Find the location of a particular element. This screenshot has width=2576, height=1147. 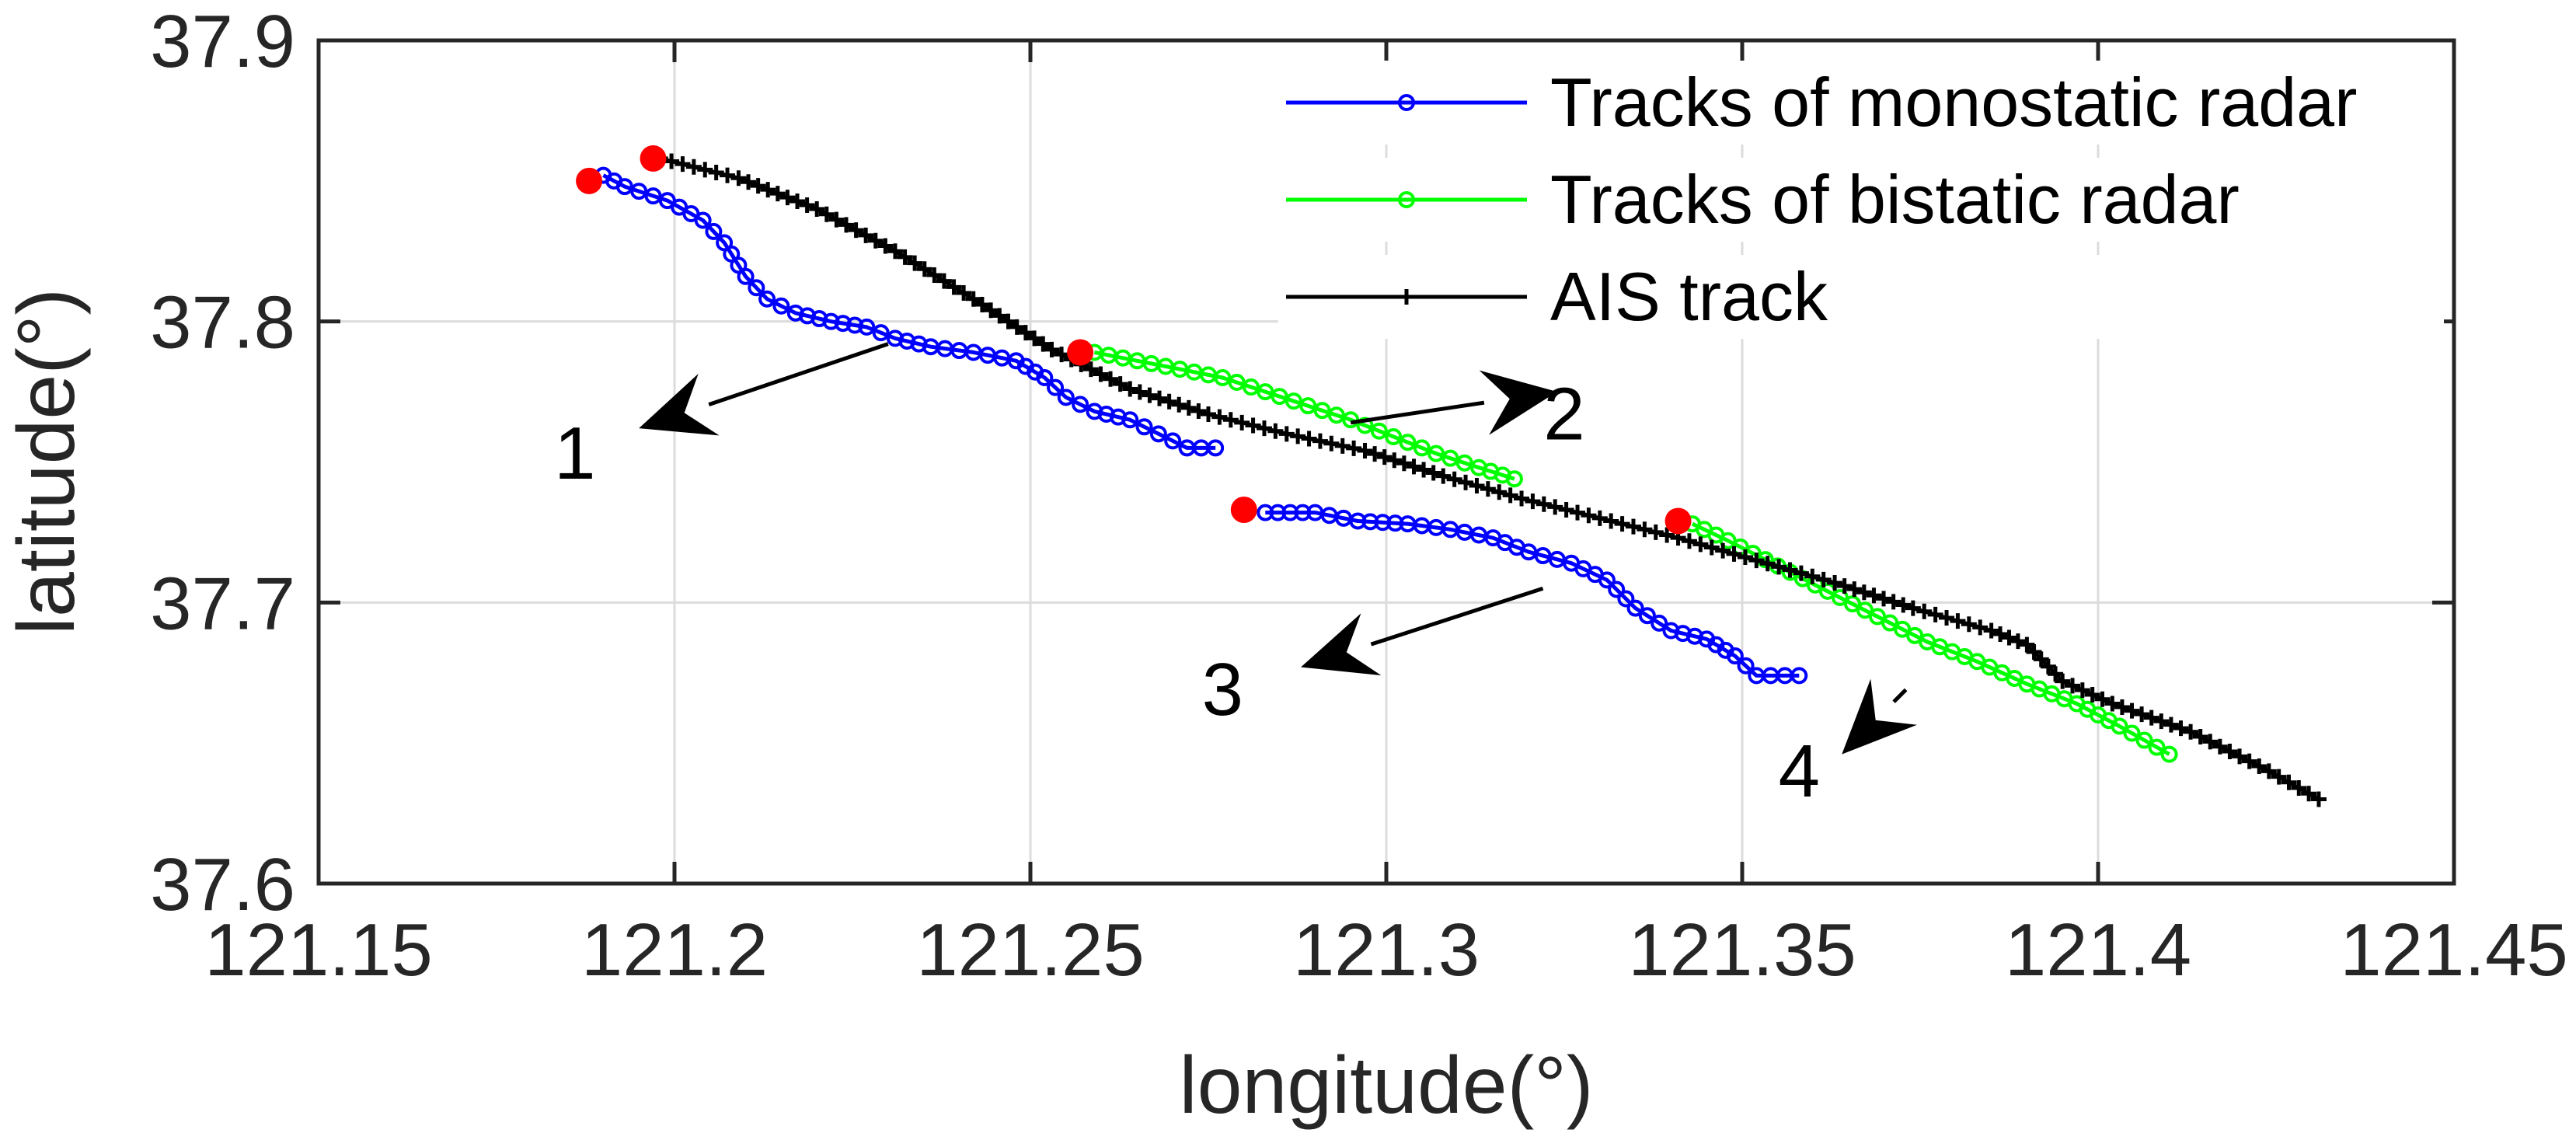

legend-label: Tracks of bistatic radar is located at coordinates (1895, 199).